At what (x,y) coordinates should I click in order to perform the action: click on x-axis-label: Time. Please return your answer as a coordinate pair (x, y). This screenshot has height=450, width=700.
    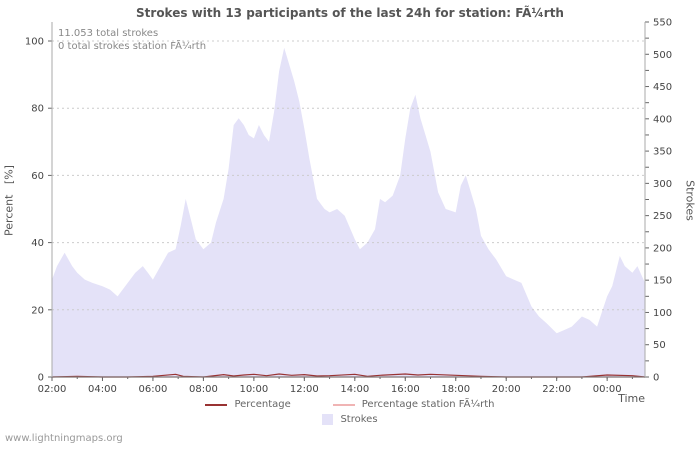
    Looking at the image, I should click on (631, 398).